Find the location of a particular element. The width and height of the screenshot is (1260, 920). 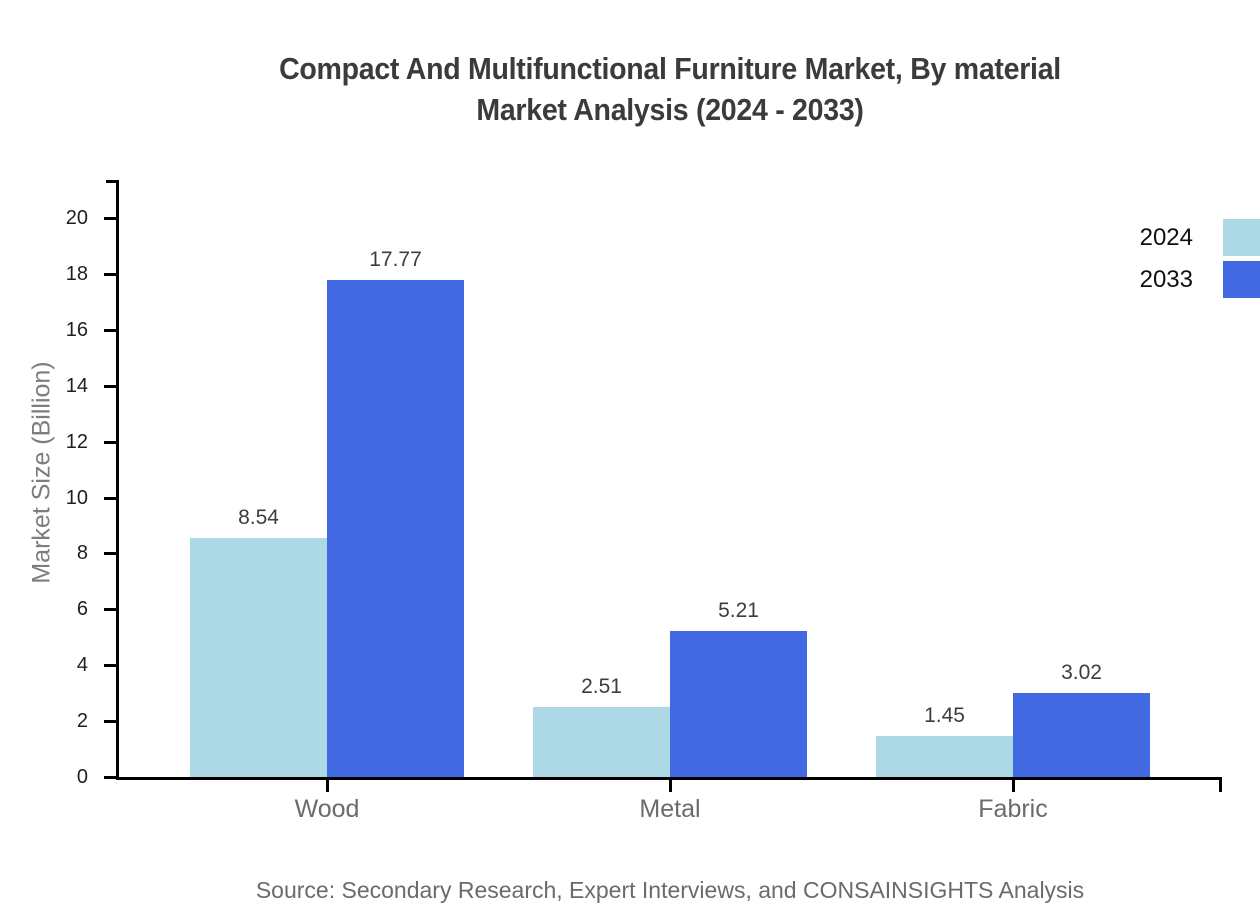

y-tick-label: 18 is located at coordinates (76, 273).